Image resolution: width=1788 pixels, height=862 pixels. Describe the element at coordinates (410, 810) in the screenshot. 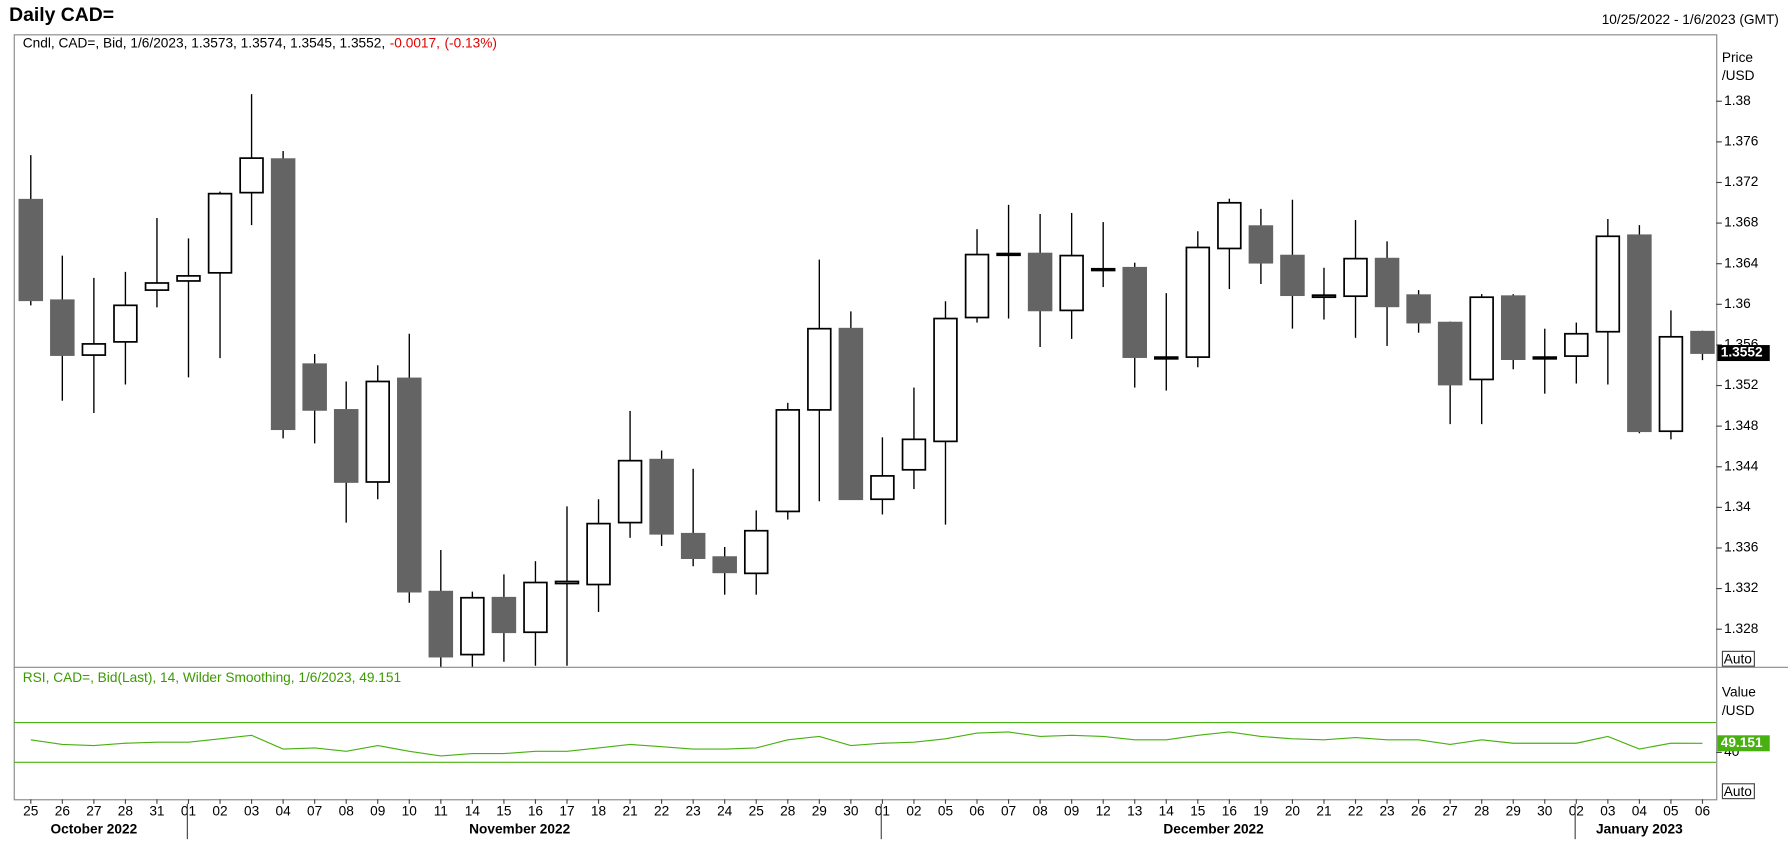

I see `x-tick-label: 10` at that location.